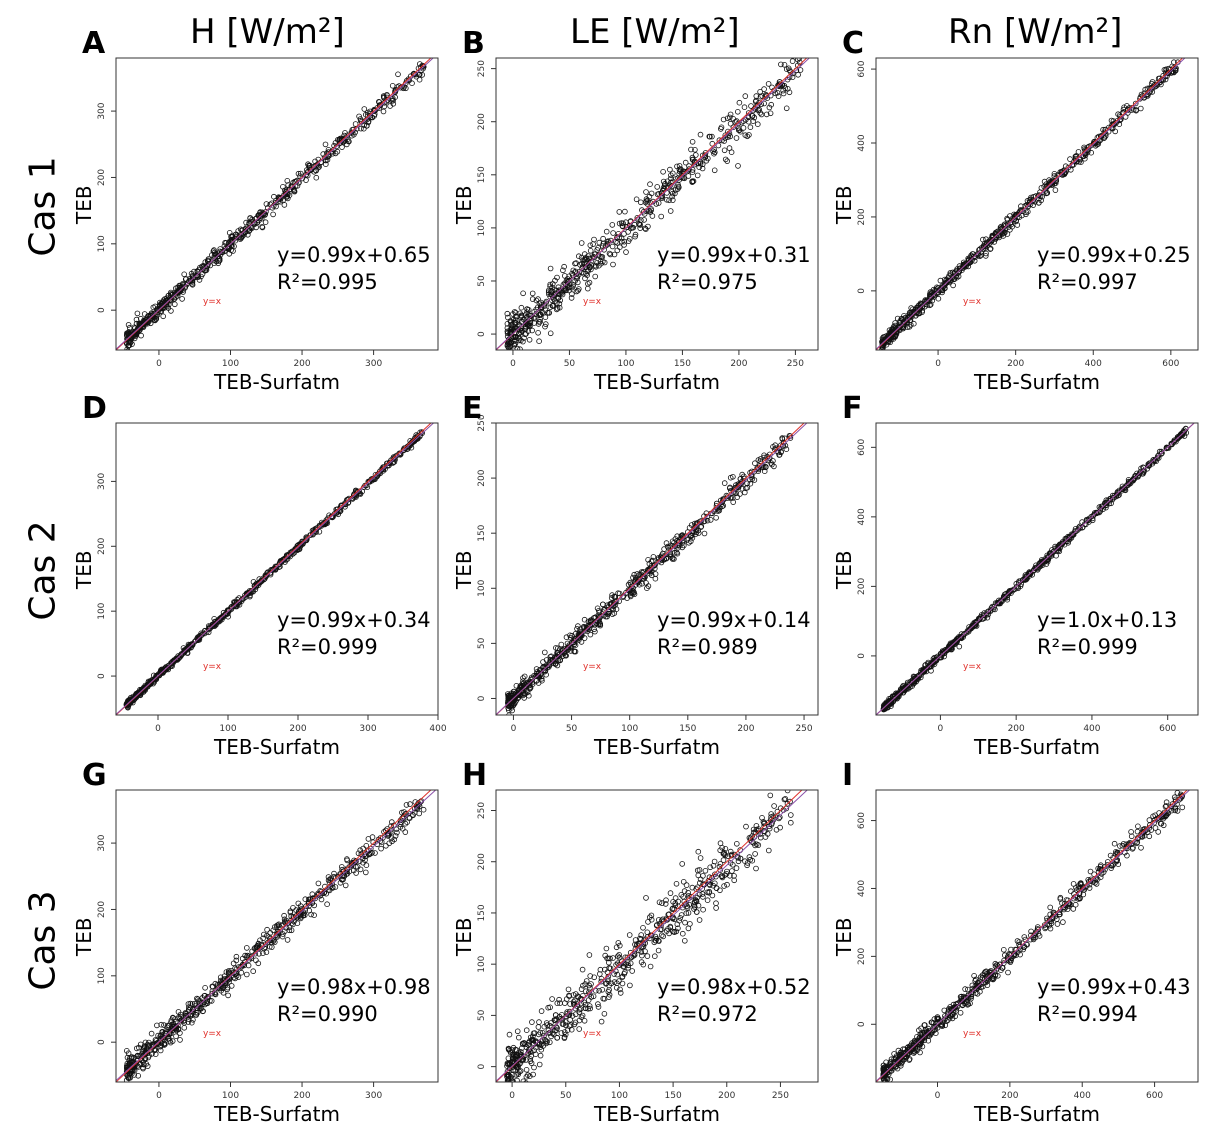  I want to click on x-tick-label: 300, so click(373, 364).